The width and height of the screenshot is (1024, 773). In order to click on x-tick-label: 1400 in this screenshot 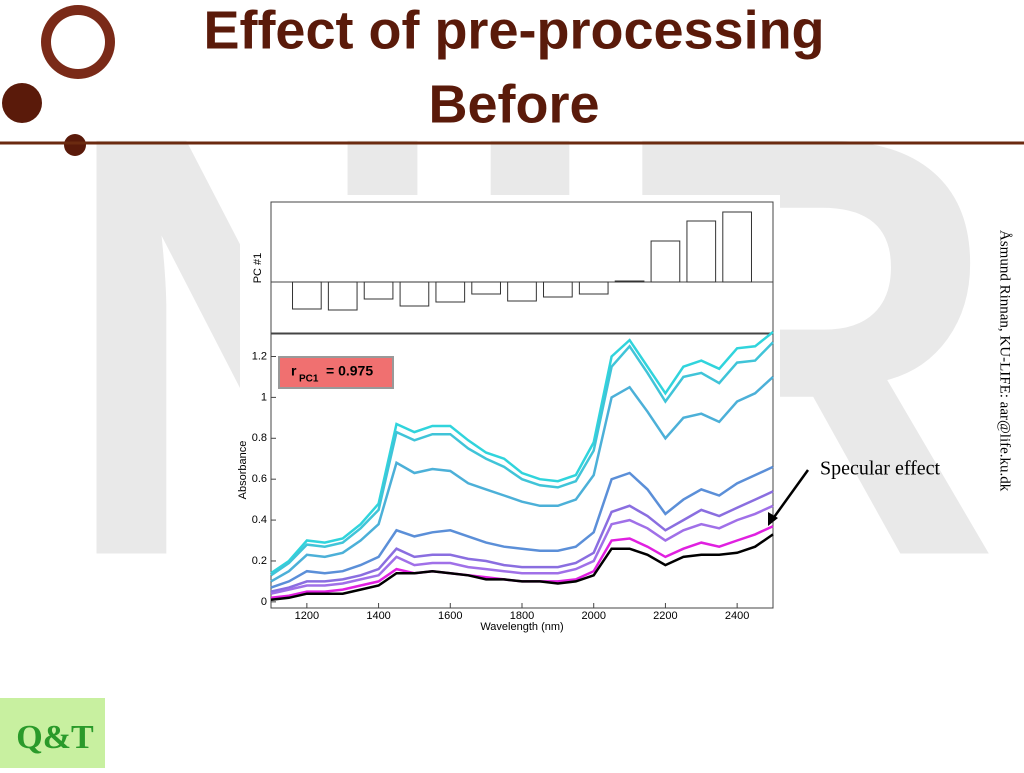, I will do `click(378, 616)`.